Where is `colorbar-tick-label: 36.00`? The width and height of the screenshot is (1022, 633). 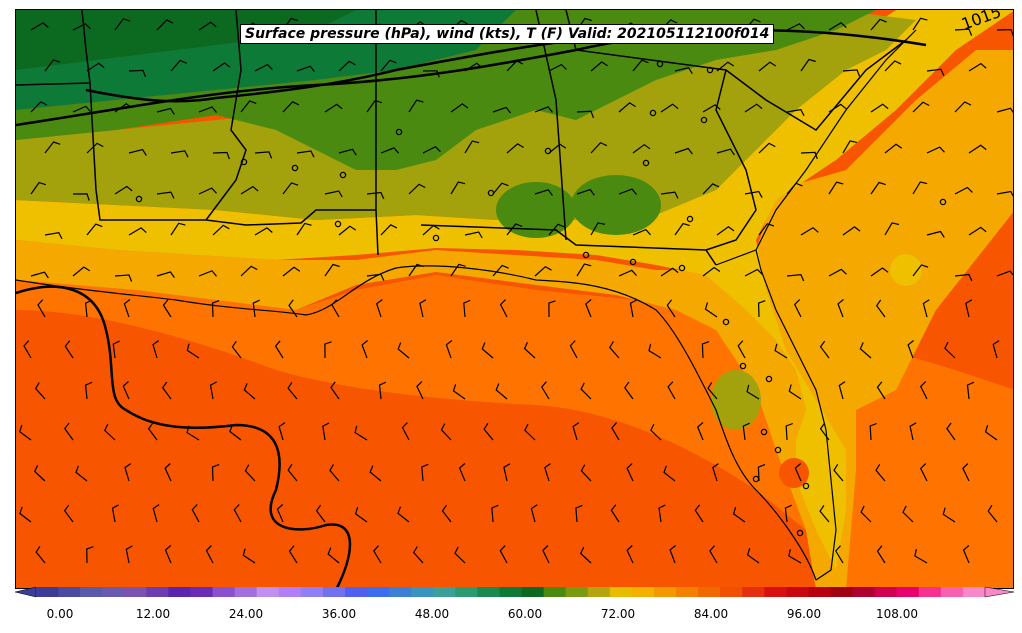 colorbar-tick-label: 36.00 is located at coordinates (339, 614).